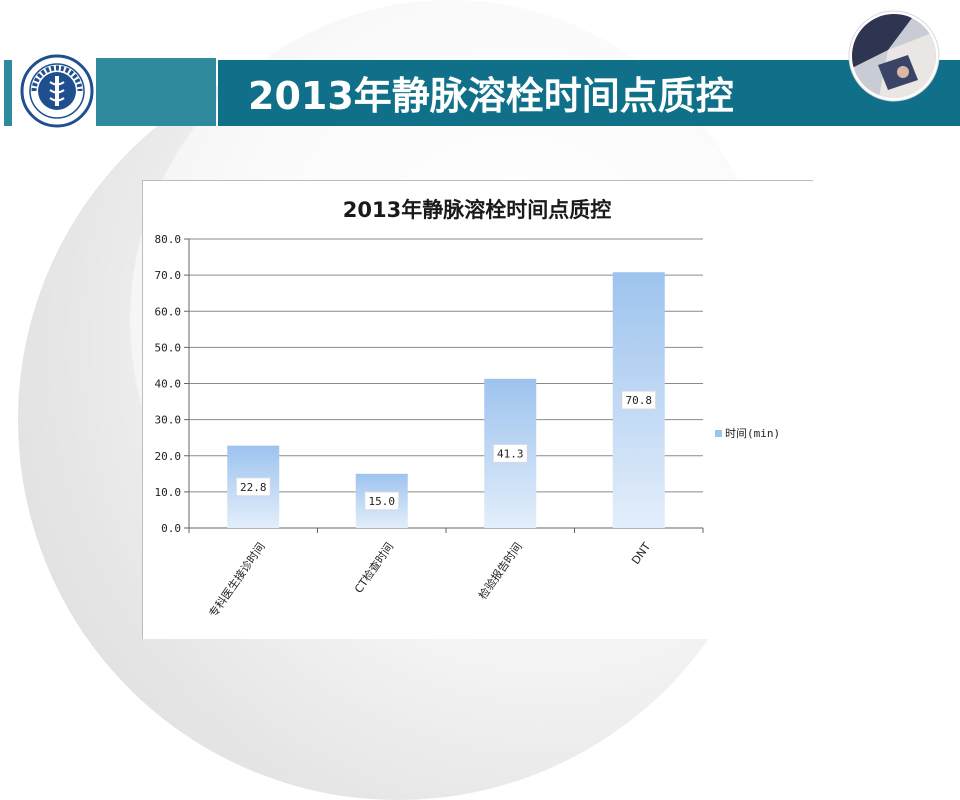 The height and width of the screenshot is (800, 960). Describe the element at coordinates (718, 433) in the screenshot. I see `legend-swatch` at that location.